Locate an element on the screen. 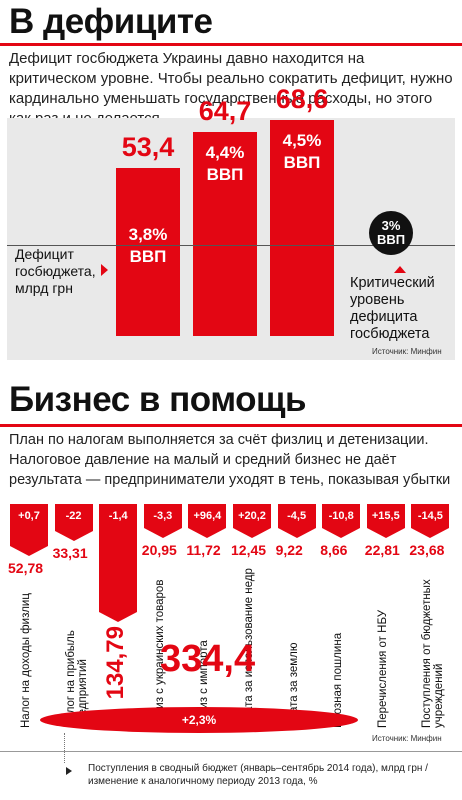  revenue-change-label: -22 is located at coordinates (73, 516).